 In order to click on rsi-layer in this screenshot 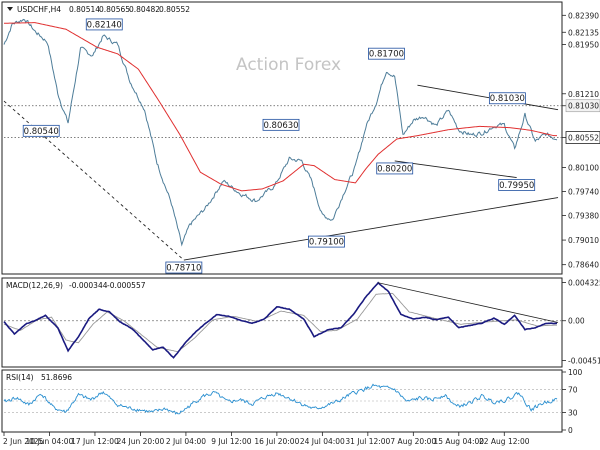, I will do `click(282, 399)`.